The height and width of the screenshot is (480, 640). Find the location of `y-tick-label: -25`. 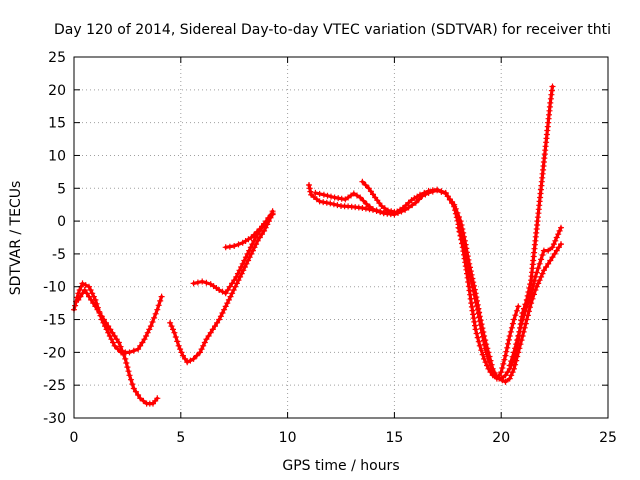

y-tick-label: -25 is located at coordinates (54, 386).